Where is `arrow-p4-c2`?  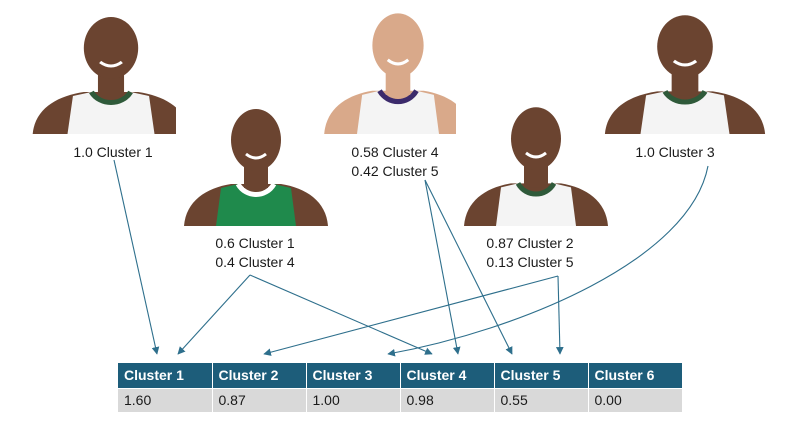
arrow-p4-c2 is located at coordinates (411, 315).